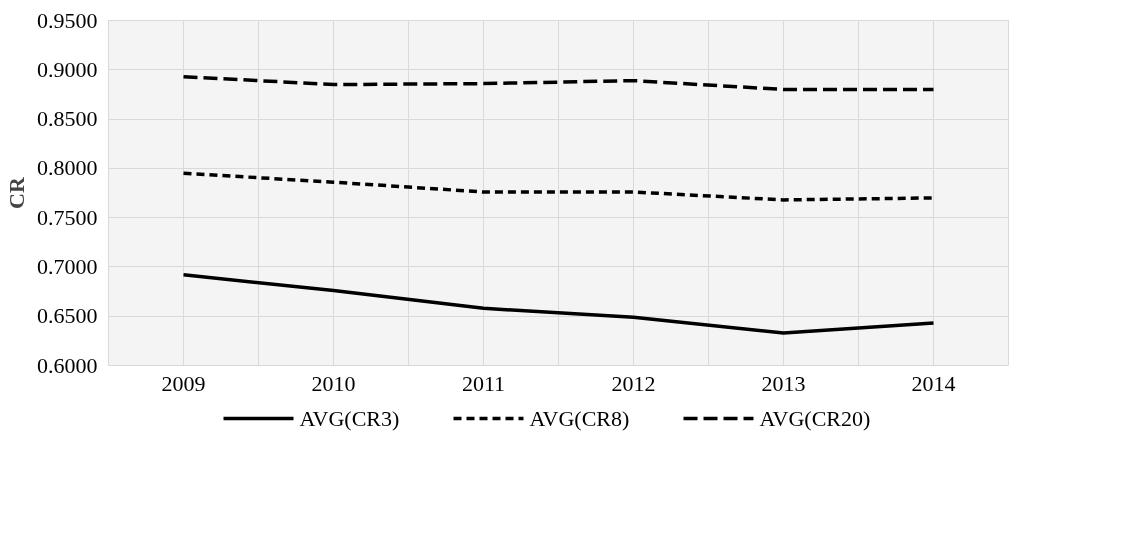 Image resolution: width=1130 pixels, height=543 pixels. Describe the element at coordinates (67, 316) in the screenshot. I see `y-tick-label: 0.6500` at that location.